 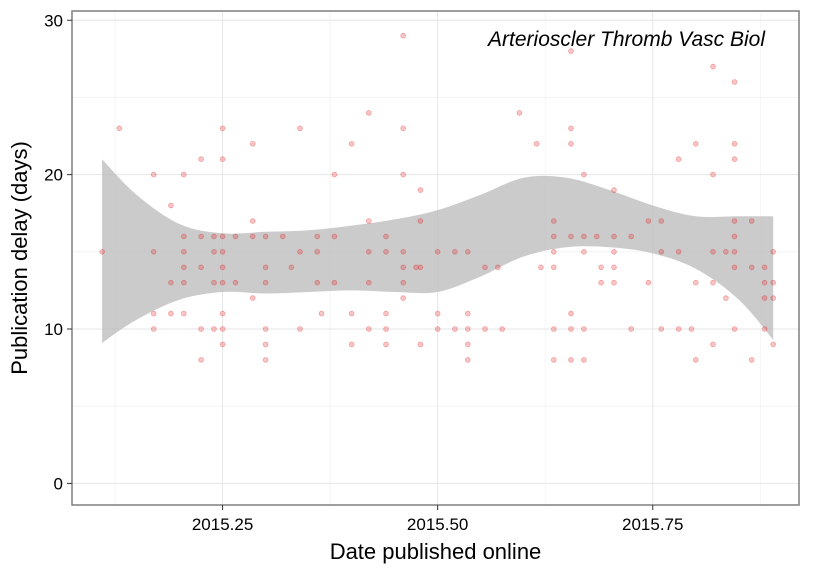 What do you see at coordinates (222, 524) in the screenshot?
I see `x-tick-label: 2015.25` at bounding box center [222, 524].